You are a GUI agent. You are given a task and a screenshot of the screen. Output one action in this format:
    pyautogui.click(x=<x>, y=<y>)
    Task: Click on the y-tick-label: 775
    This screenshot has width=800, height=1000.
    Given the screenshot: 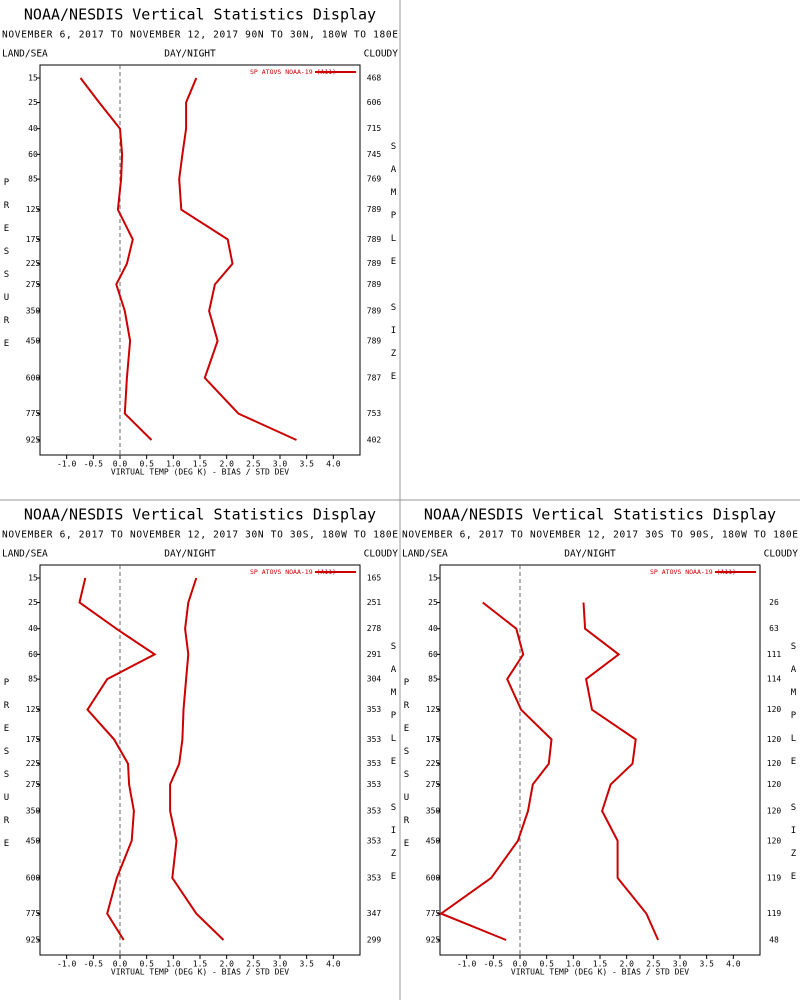 What is the action you would take?
    pyautogui.click(x=33, y=913)
    